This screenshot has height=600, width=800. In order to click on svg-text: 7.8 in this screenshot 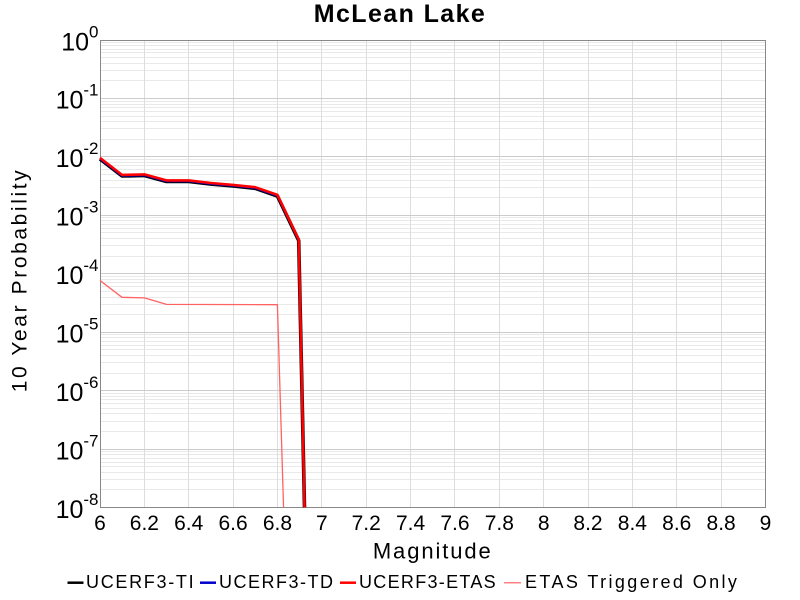, I will do `click(499, 523)`.